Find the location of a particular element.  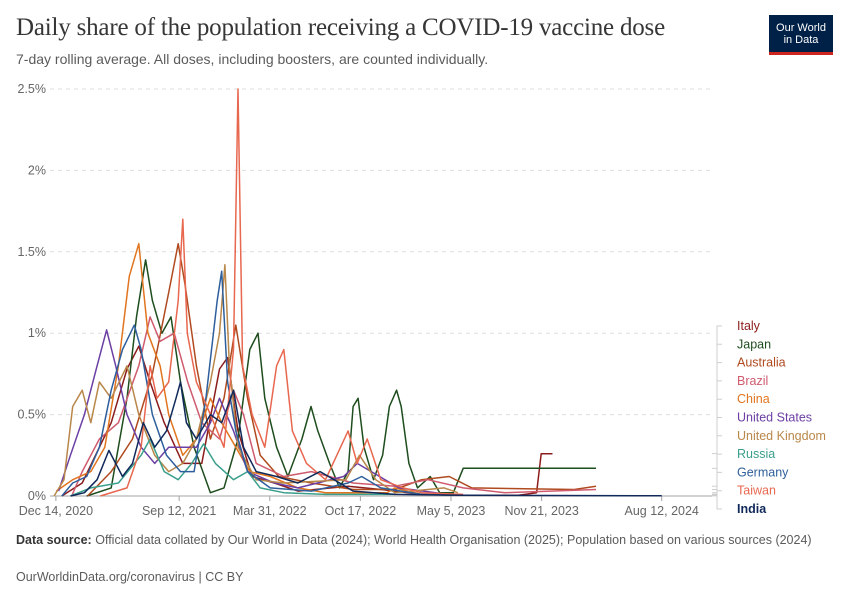

y-tick-label: 0% is located at coordinates (37, 496).